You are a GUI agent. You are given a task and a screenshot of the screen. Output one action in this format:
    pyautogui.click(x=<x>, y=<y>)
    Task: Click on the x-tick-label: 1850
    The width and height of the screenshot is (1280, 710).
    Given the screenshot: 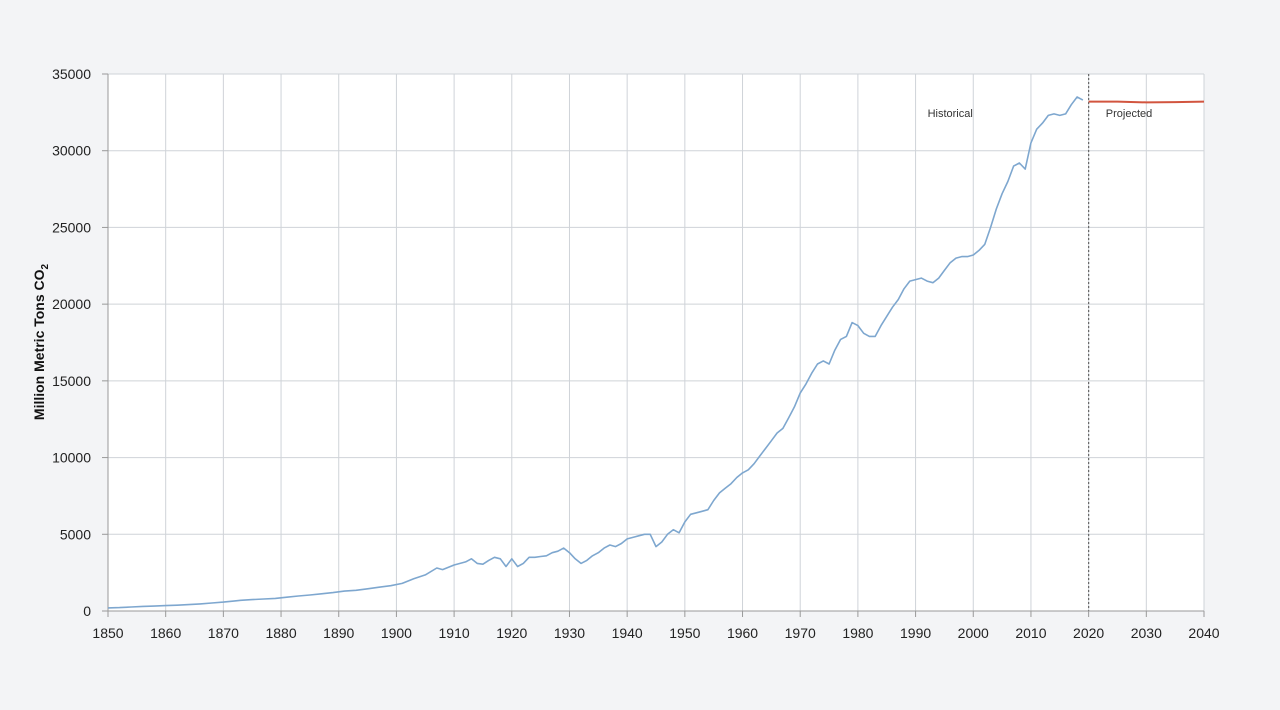 What is the action you would take?
    pyautogui.click(x=107, y=633)
    